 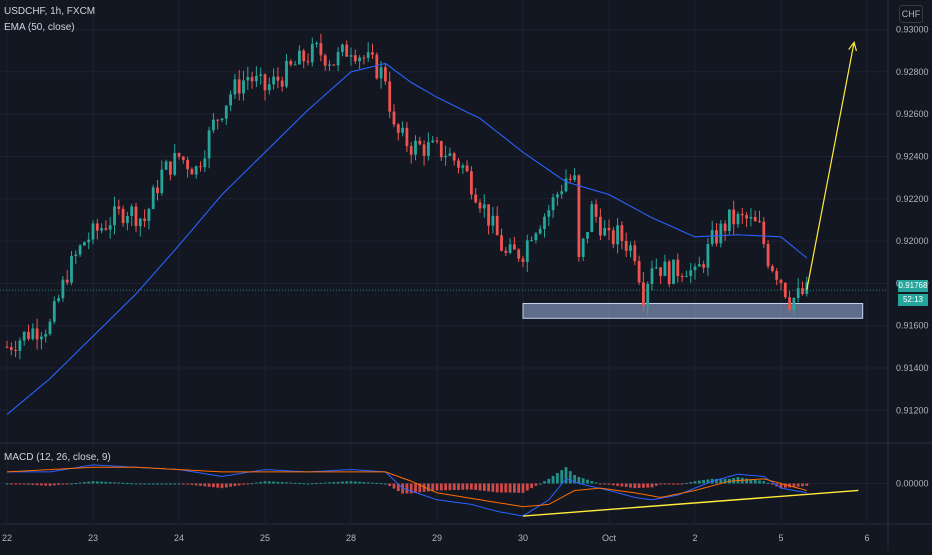 What do you see at coordinates (50, 11) in the screenshot?
I see `symbol-title: USDCHF, 1h, FXCM` at bounding box center [50, 11].